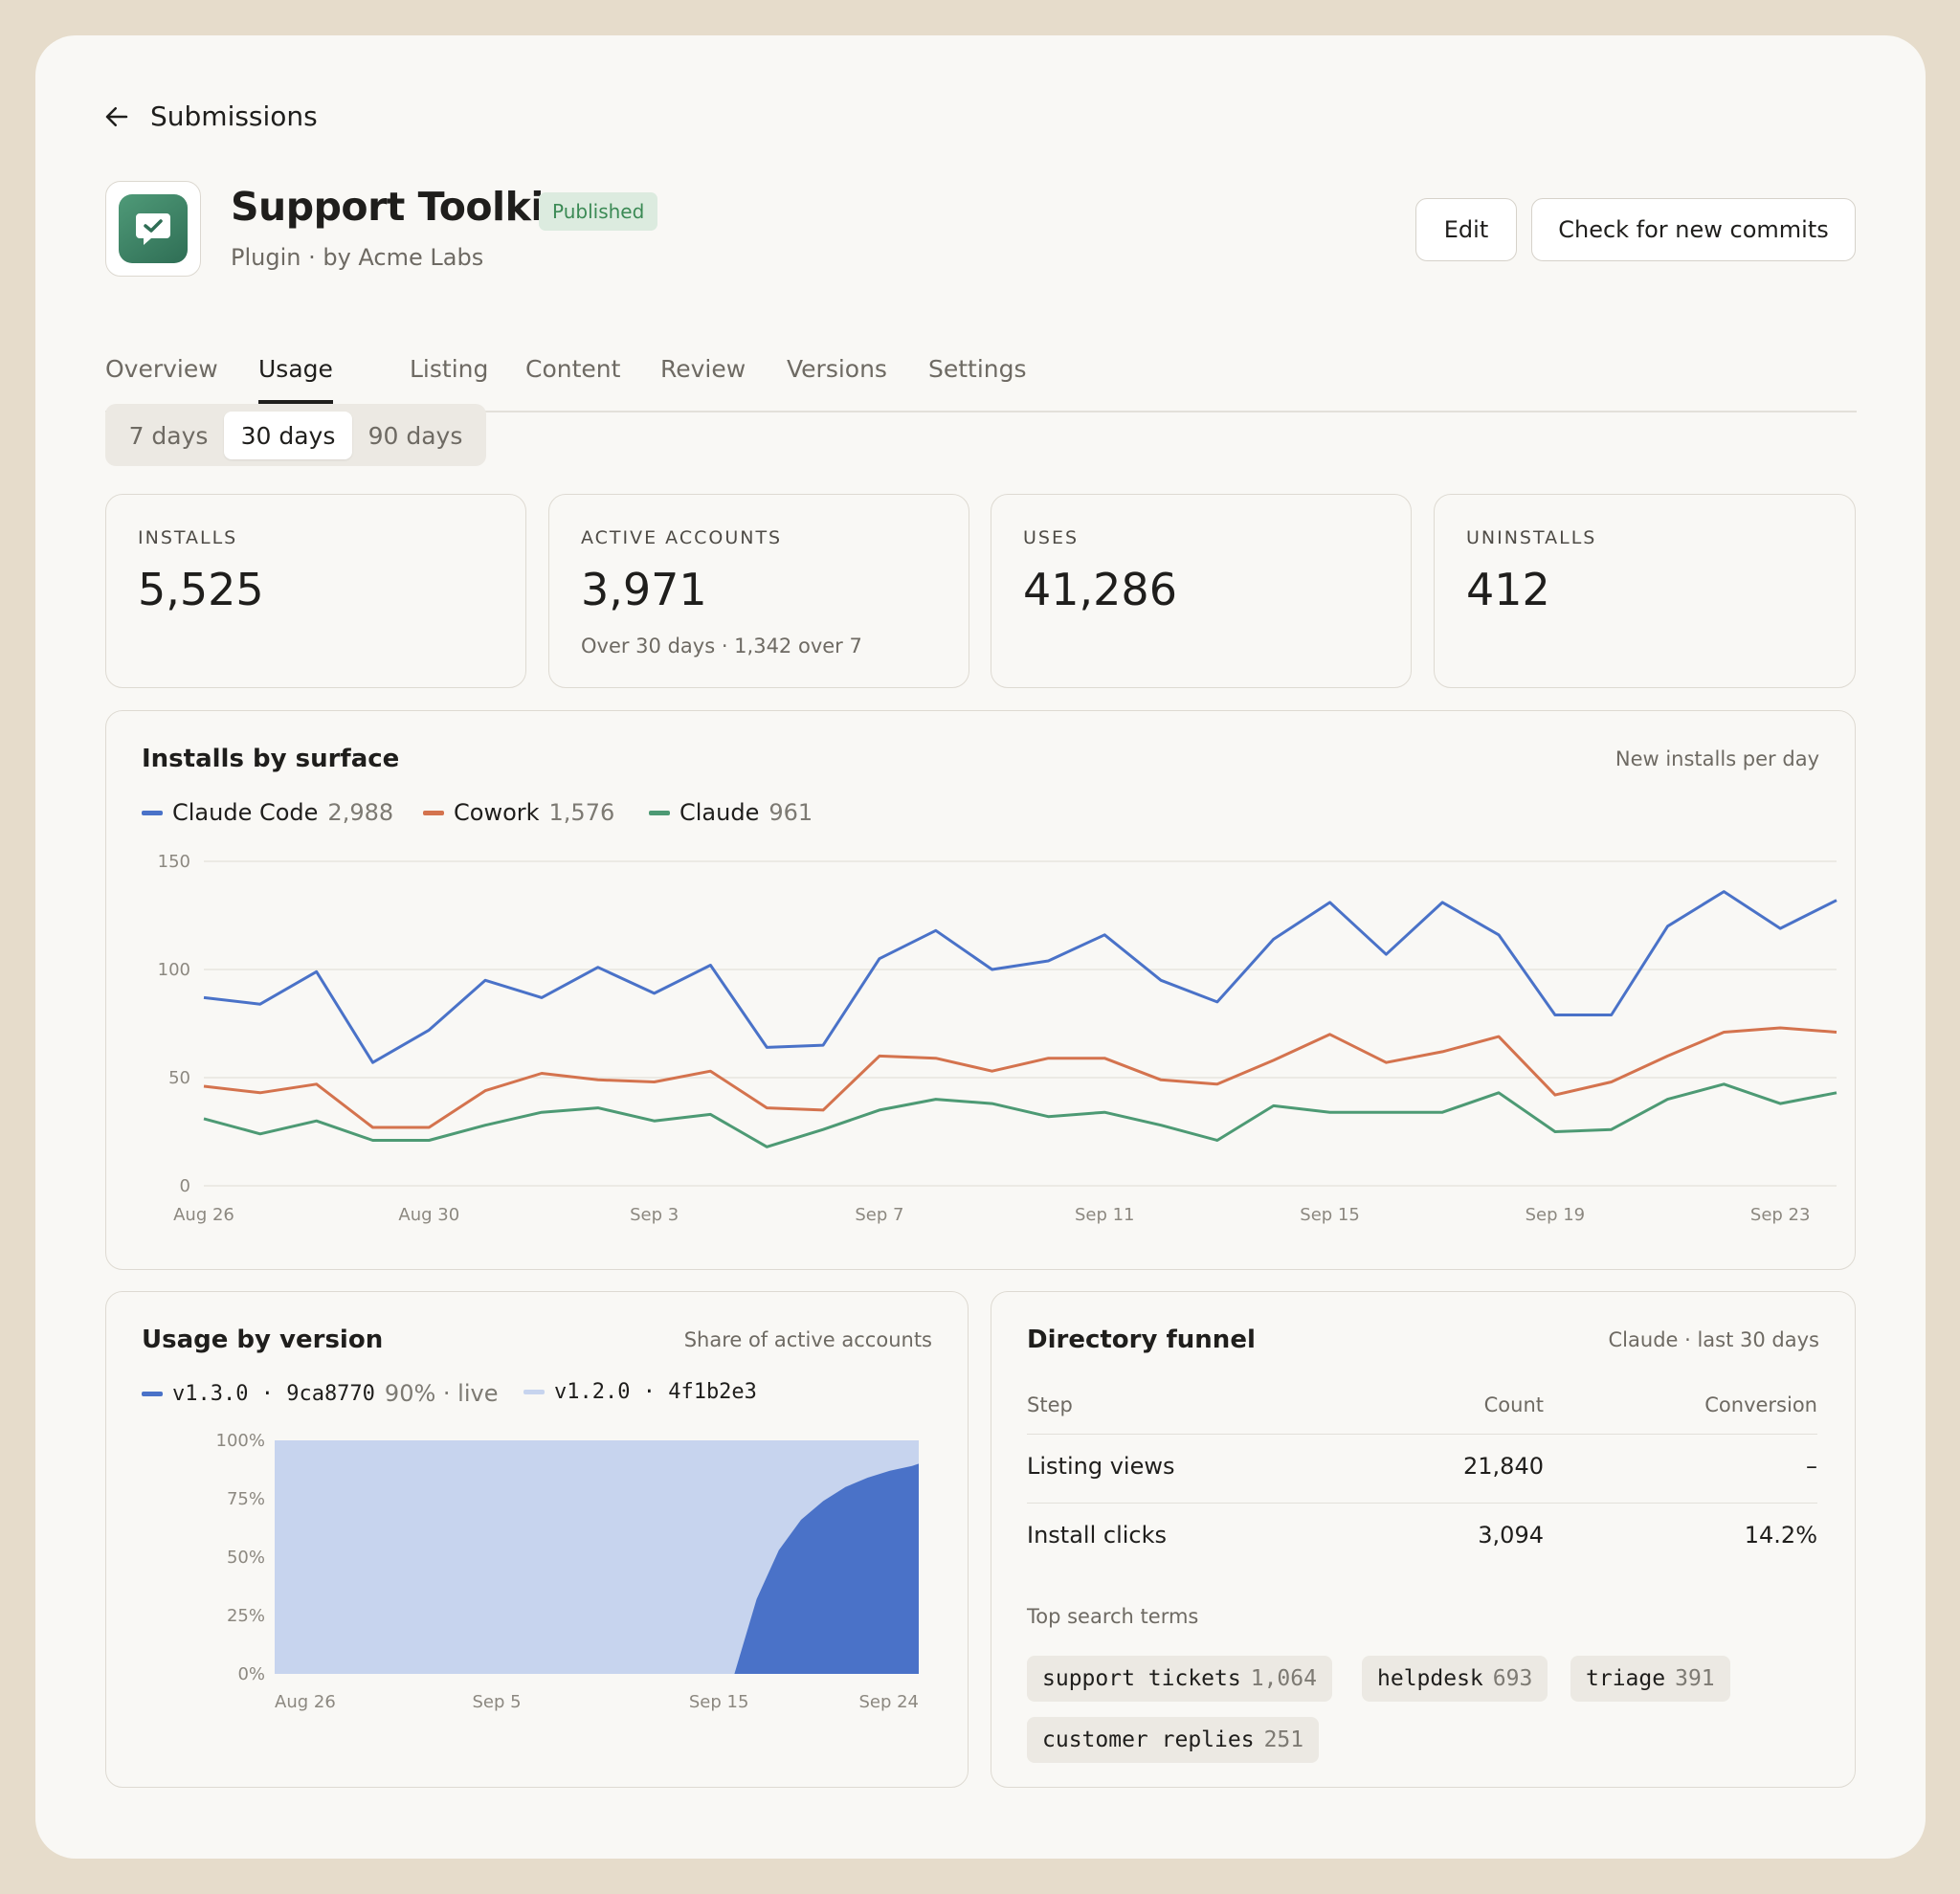 Image resolution: width=1960 pixels, height=1894 pixels. Describe the element at coordinates (682, 537) in the screenshot. I see `stat-label: ACTIVE ACCOUNTS` at that location.